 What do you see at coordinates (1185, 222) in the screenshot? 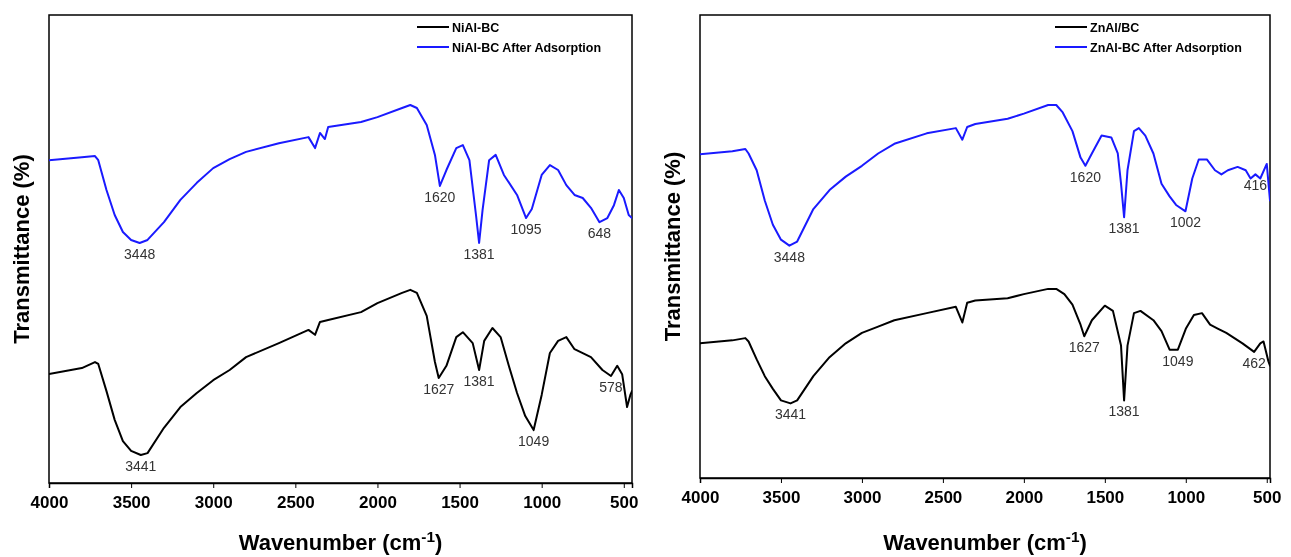
I see `annotation: 1002` at bounding box center [1185, 222].